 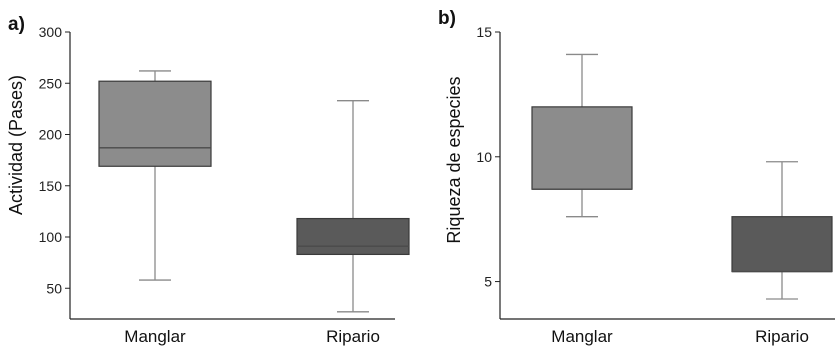 I want to click on y-tick-label: 300, so click(x=51, y=32).